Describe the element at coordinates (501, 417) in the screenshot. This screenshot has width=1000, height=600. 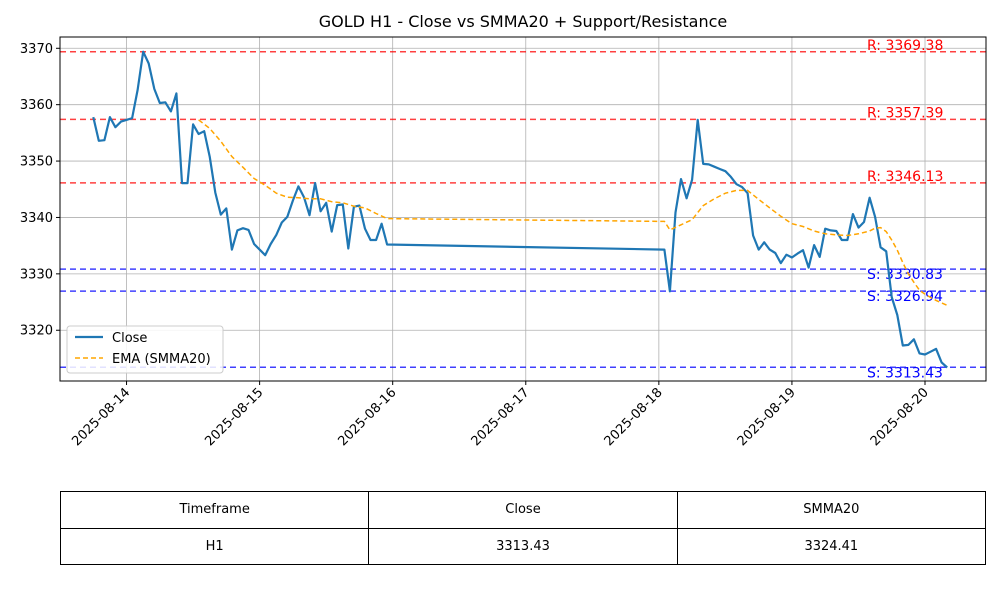
I see `x-tick-label: 2025-08-17` at that location.